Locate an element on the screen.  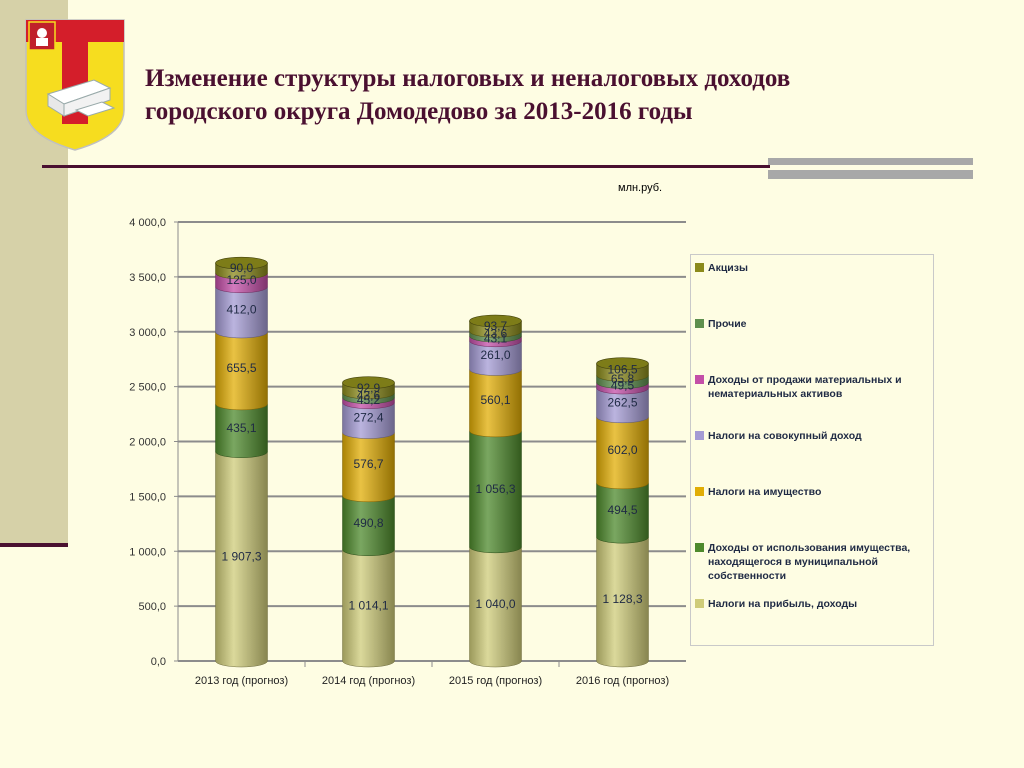
y-tick-label: 1 500,0 is located at coordinates (147, 497).